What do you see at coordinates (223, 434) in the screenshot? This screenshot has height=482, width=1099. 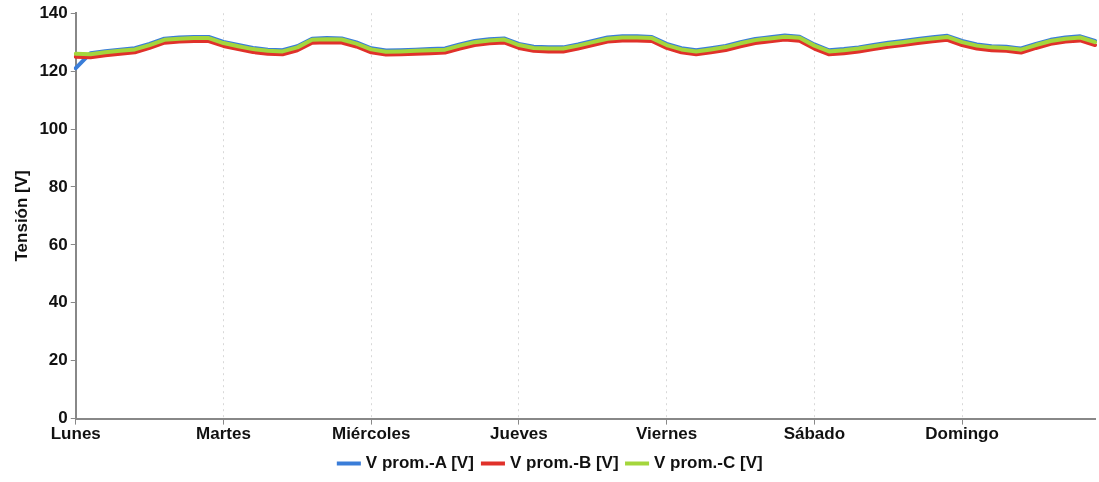 I see `x-tick-label: Martes` at bounding box center [223, 434].